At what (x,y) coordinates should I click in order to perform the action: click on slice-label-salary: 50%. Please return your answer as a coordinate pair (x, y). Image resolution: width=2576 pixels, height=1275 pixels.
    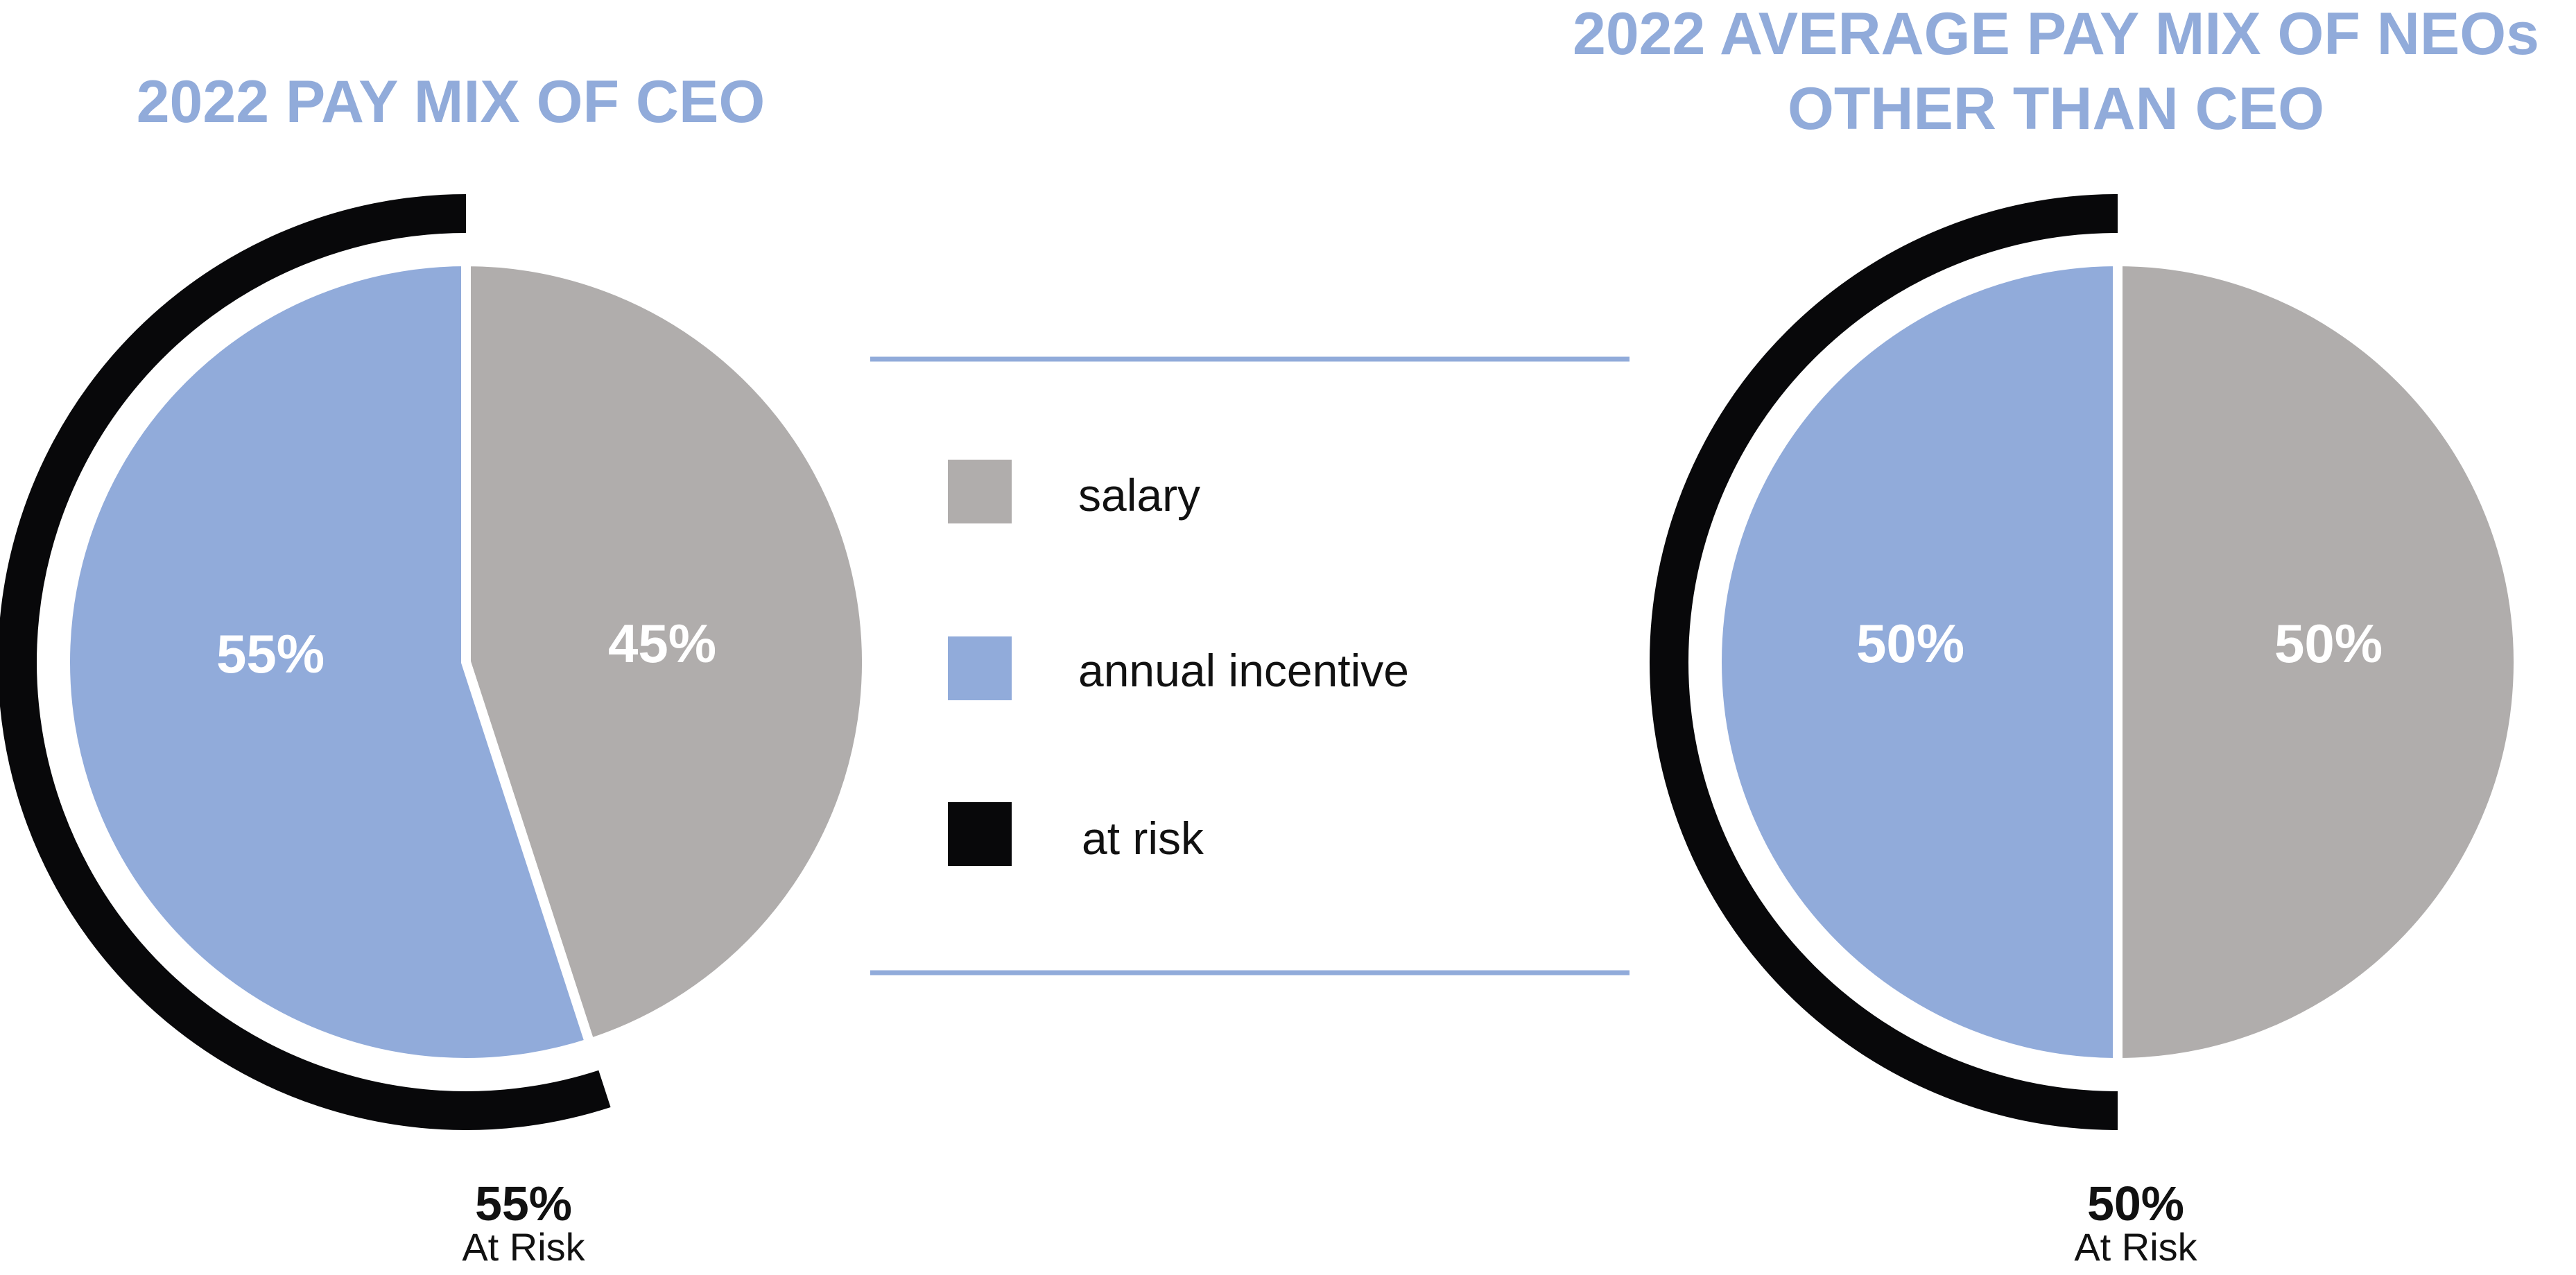
    Looking at the image, I should click on (2328, 643).